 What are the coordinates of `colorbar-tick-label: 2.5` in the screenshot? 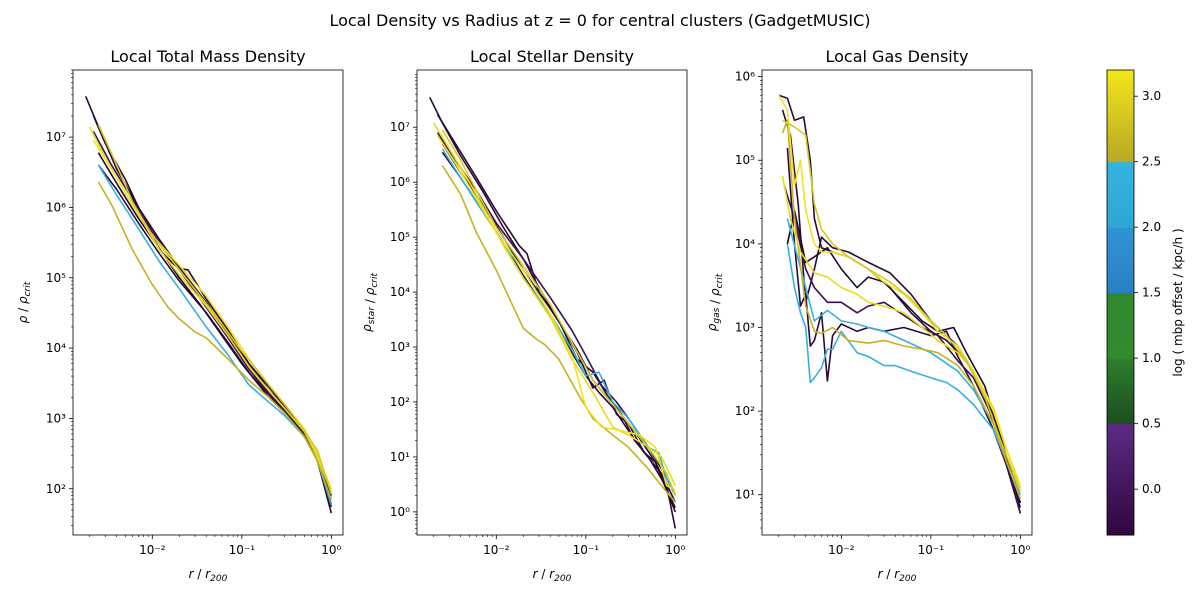 It's located at (1151, 162).